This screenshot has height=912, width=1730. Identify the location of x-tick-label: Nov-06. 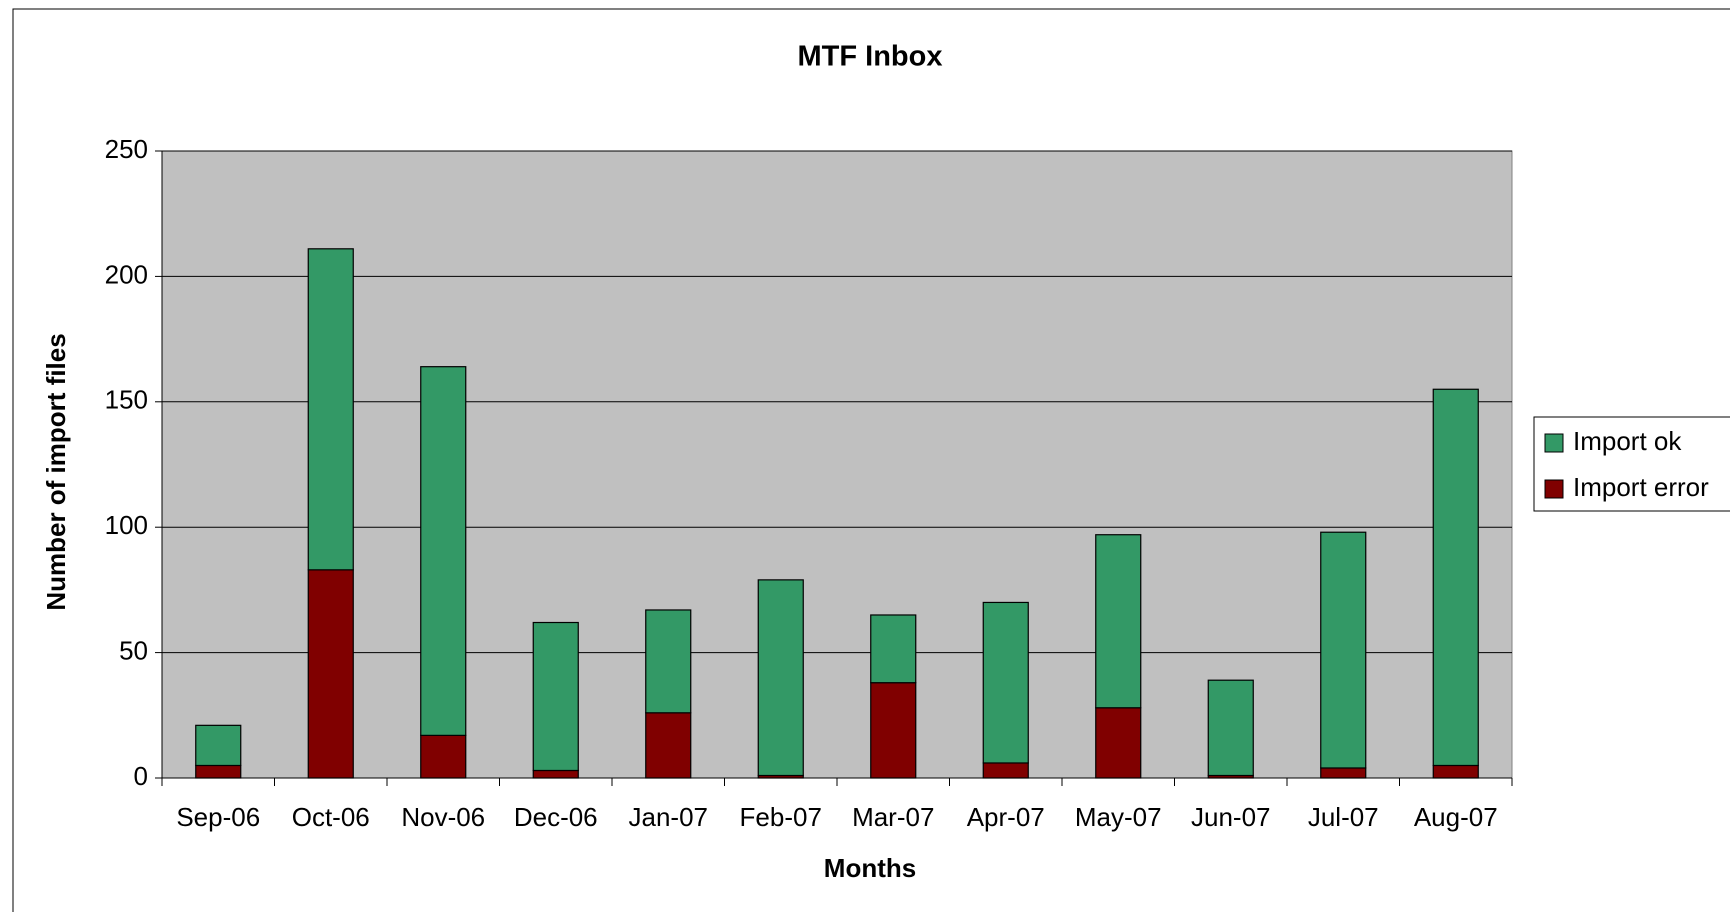
(443, 817).